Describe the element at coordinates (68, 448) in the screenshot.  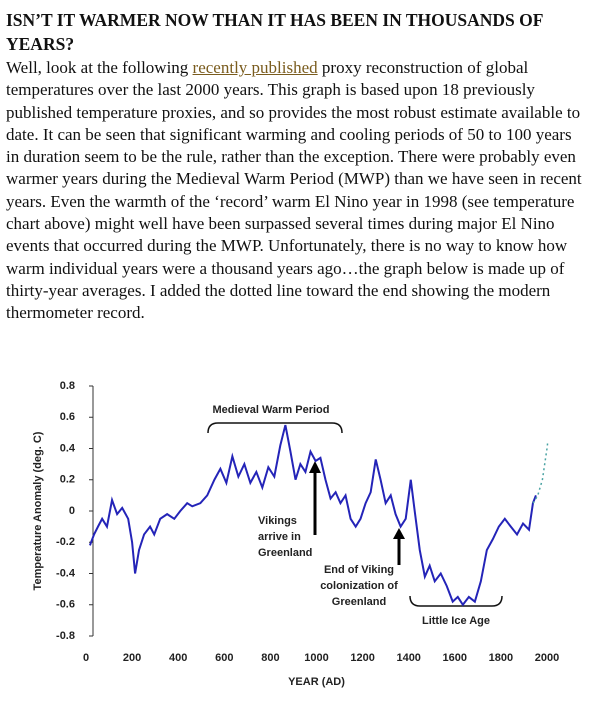
I see `y-tick-label: 0.4` at that location.